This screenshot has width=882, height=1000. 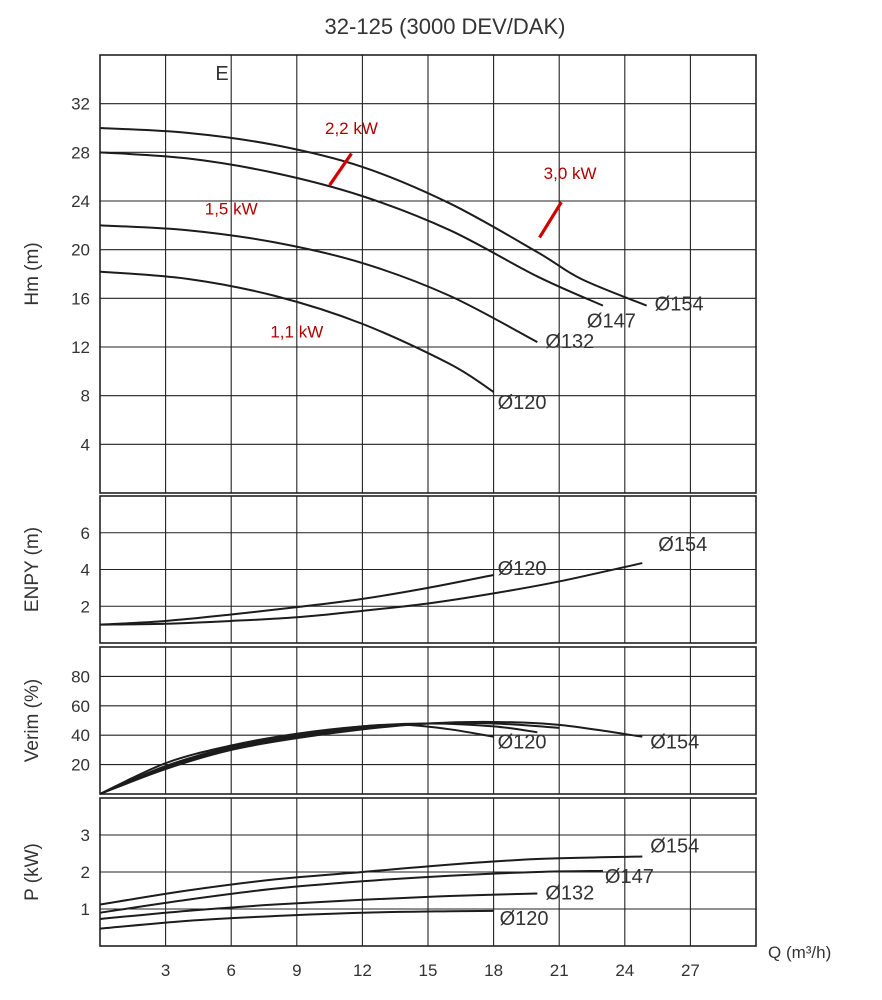 What do you see at coordinates (428, 970) in the screenshot?
I see `x-tick-label: 15` at bounding box center [428, 970].